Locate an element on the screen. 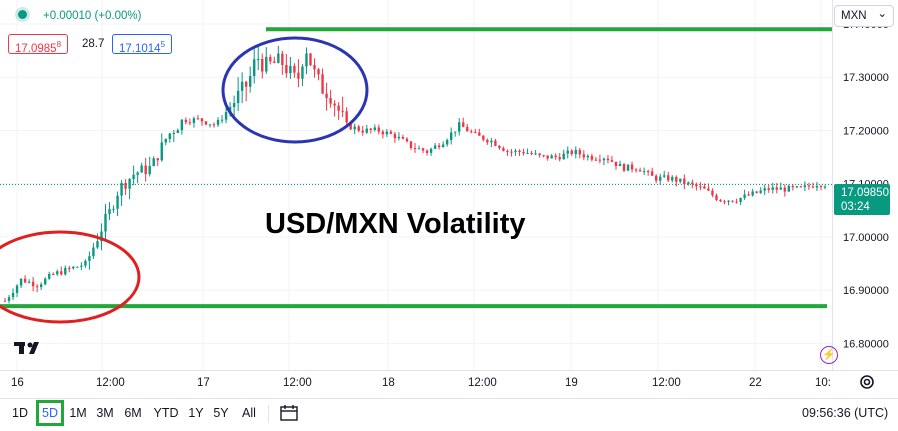 This screenshot has height=431, width=898. ask-price-box: 17.10145 is located at coordinates (142, 44).